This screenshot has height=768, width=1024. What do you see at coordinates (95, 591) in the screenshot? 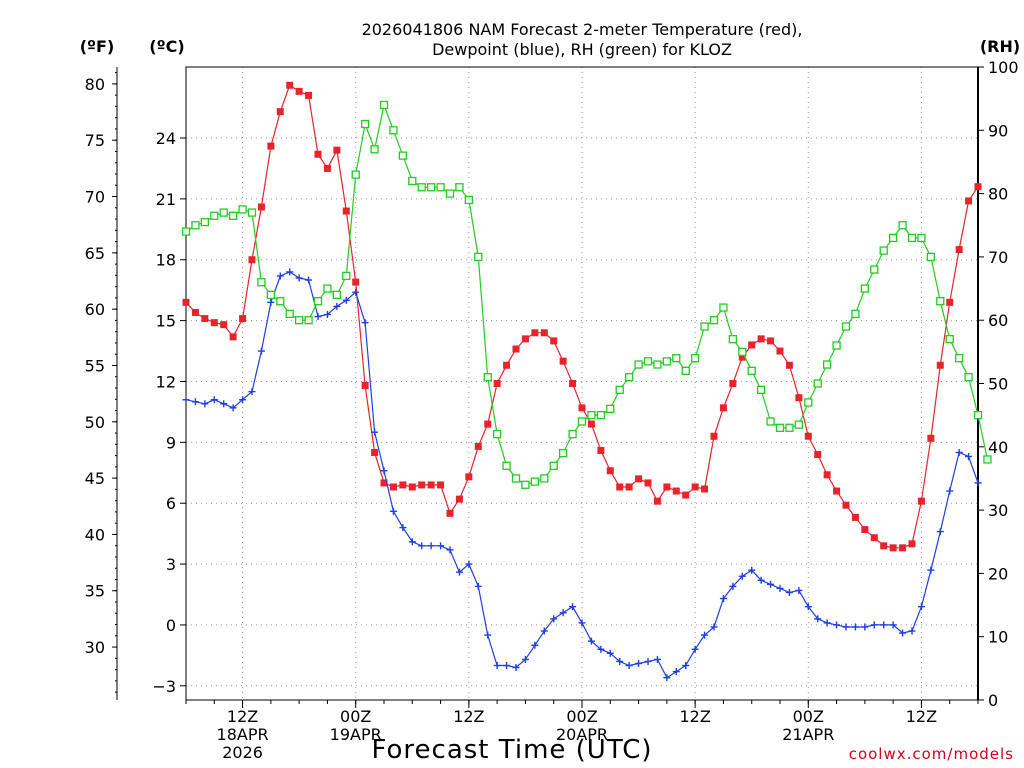
I see `f-tick-label: 35` at bounding box center [95, 591].